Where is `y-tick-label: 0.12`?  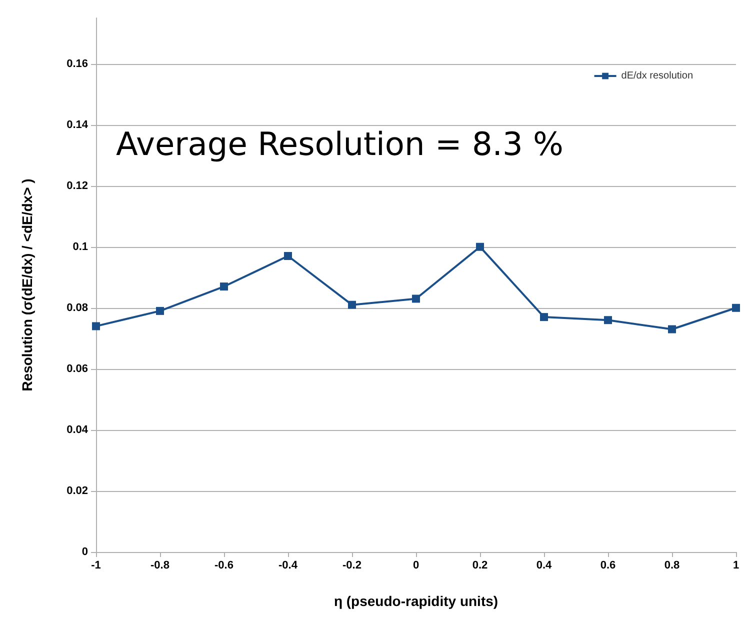 y-tick-label: 0.12 is located at coordinates (77, 186).